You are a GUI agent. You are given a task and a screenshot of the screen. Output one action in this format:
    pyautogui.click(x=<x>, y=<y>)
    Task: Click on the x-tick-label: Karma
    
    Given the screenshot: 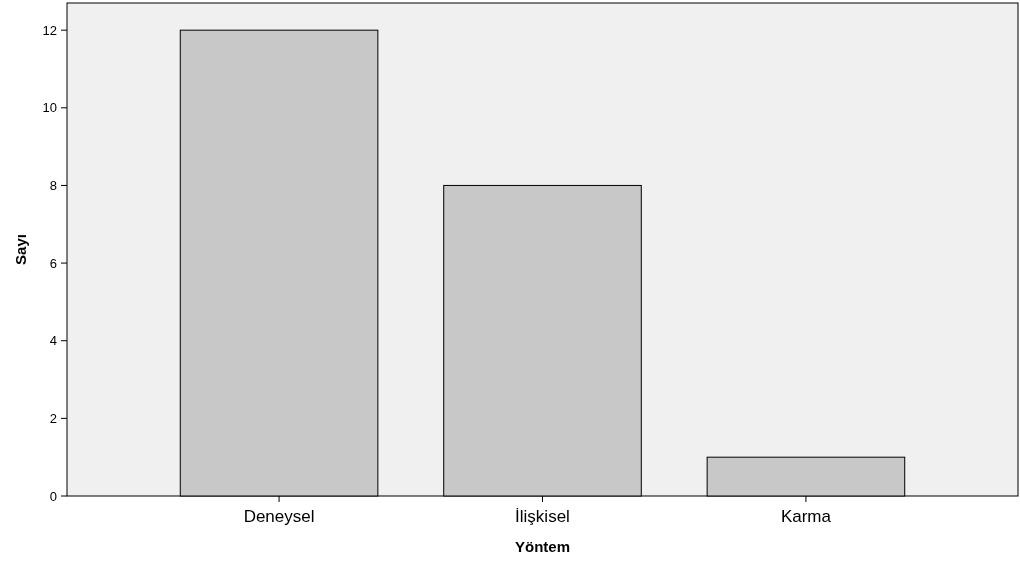 What is the action you would take?
    pyautogui.click(x=806, y=516)
    